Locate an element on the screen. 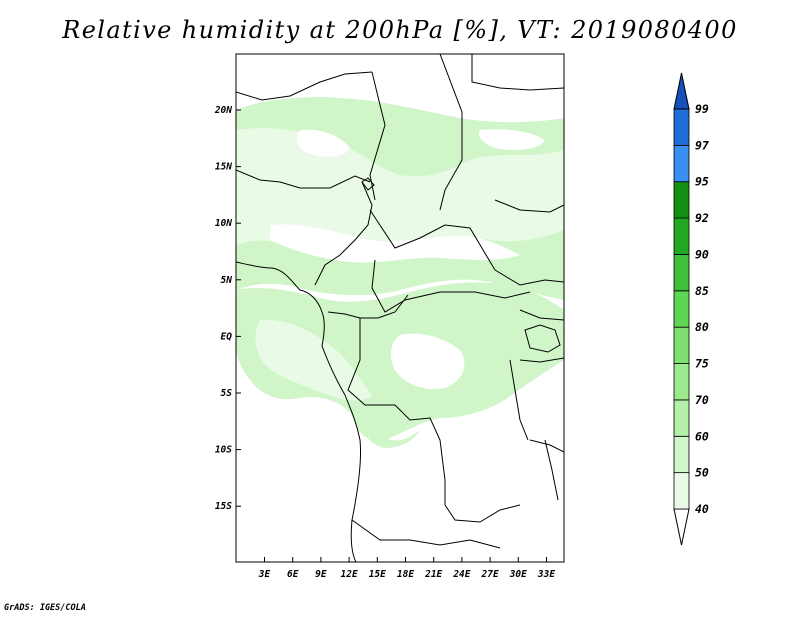 The width and height of the screenshot is (800, 618). border-south is located at coordinates (426, 534).